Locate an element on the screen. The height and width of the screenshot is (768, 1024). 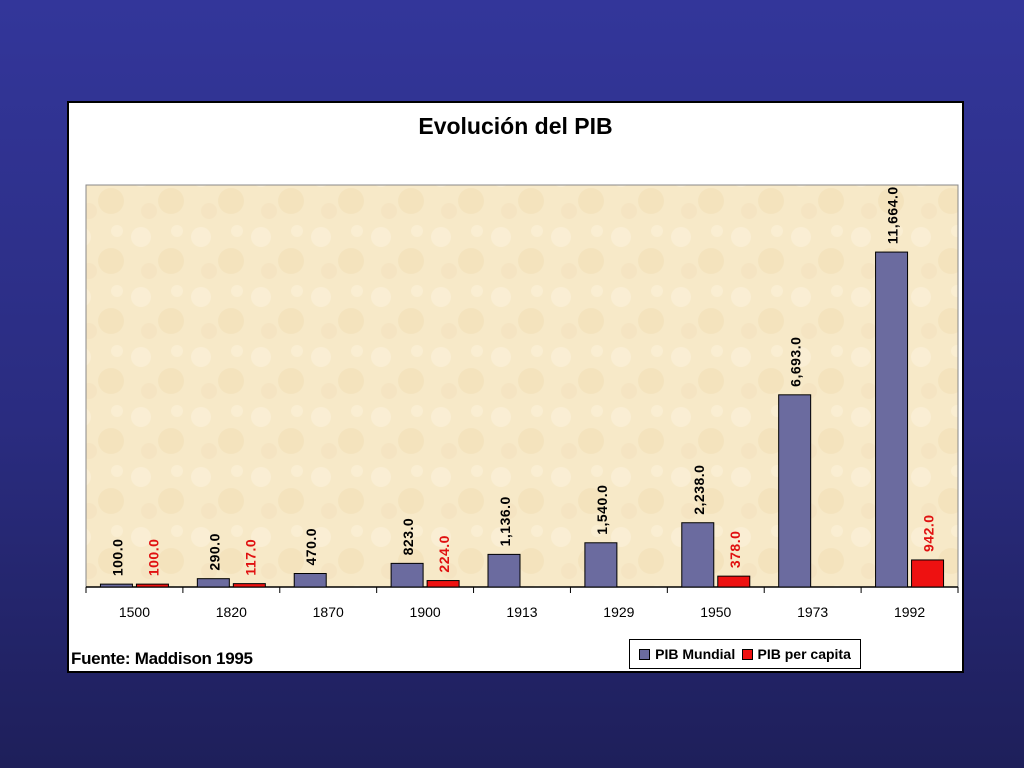
legend-swatch-pib-per-capita is located at coordinates (747, 654).